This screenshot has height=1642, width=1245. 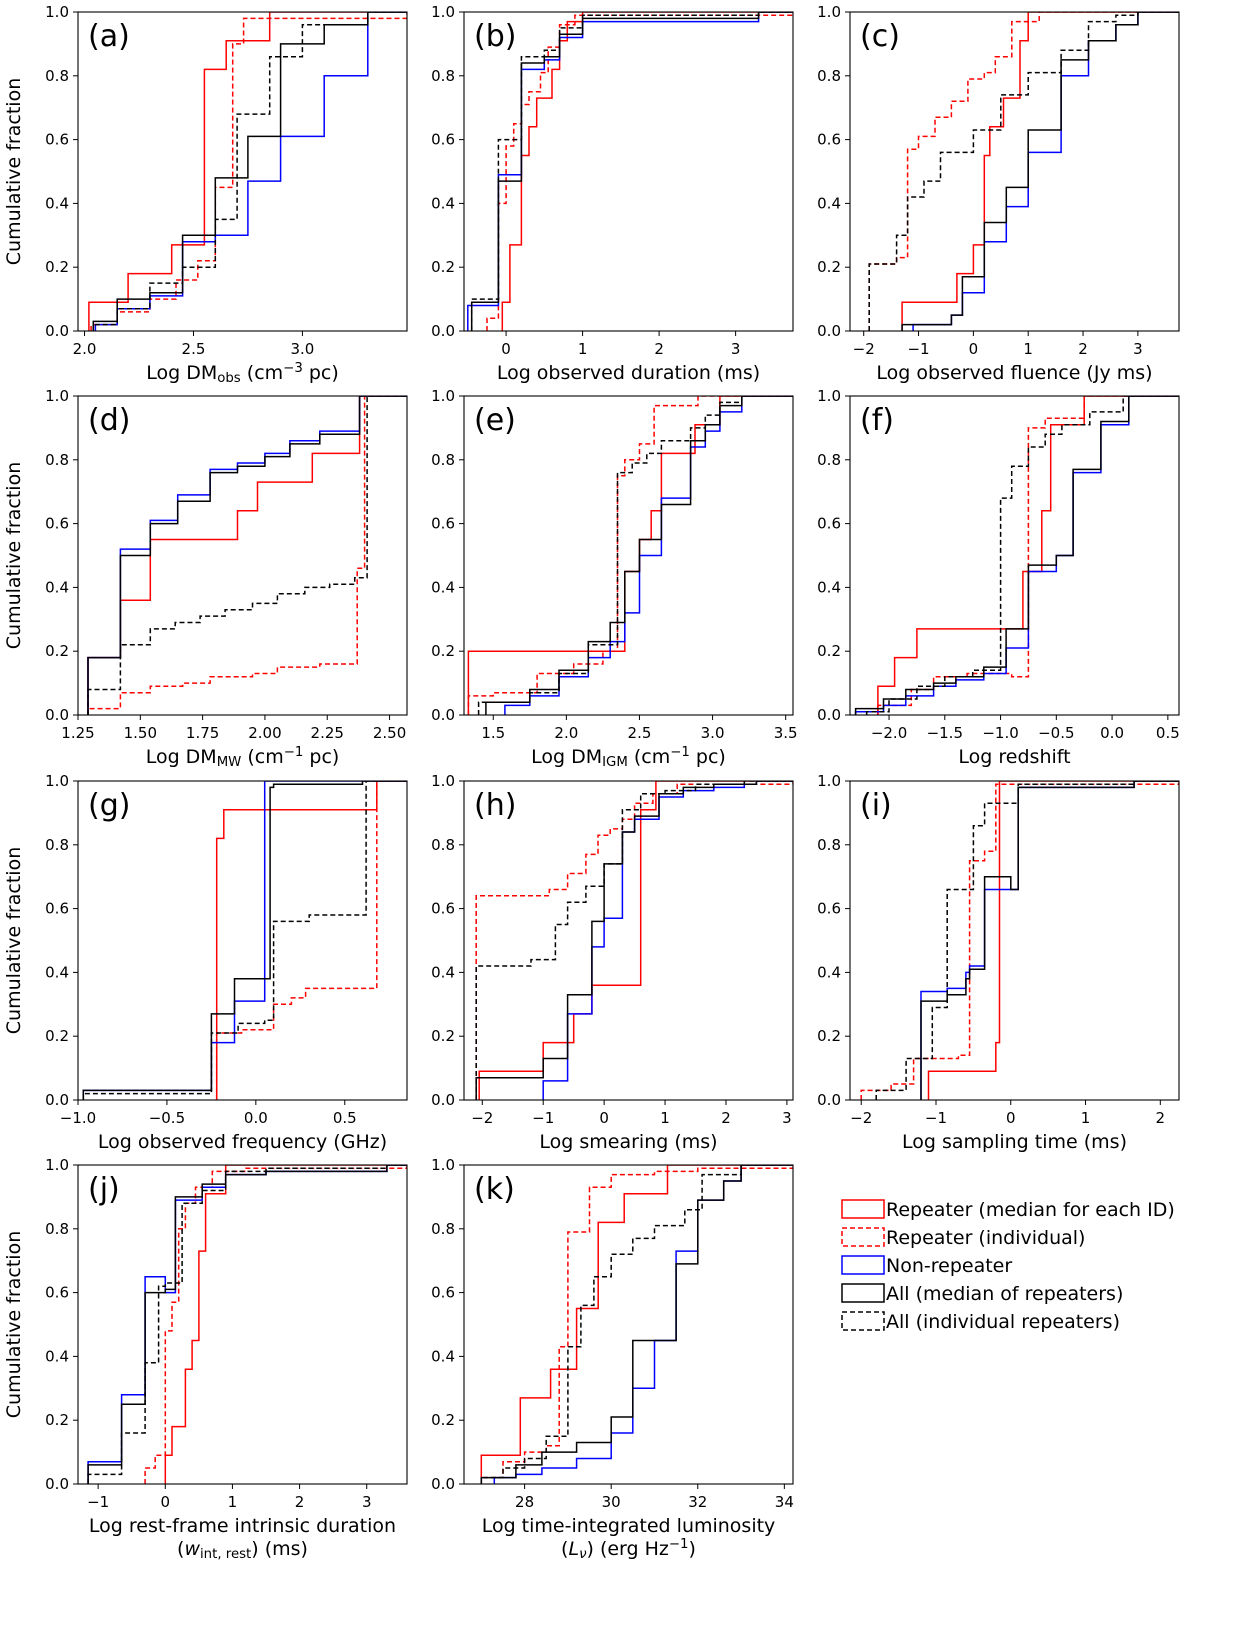 I want to click on legend-swatch-all_ind, so click(x=863, y=1321).